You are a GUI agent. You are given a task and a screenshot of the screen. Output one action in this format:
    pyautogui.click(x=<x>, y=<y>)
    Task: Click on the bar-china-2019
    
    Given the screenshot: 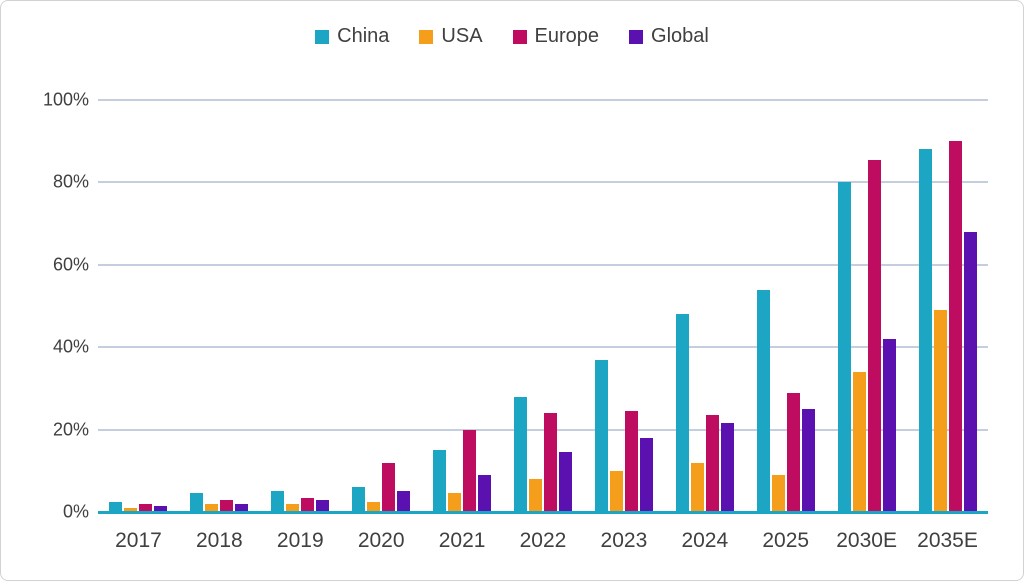 What is the action you would take?
    pyautogui.click(x=278, y=501)
    